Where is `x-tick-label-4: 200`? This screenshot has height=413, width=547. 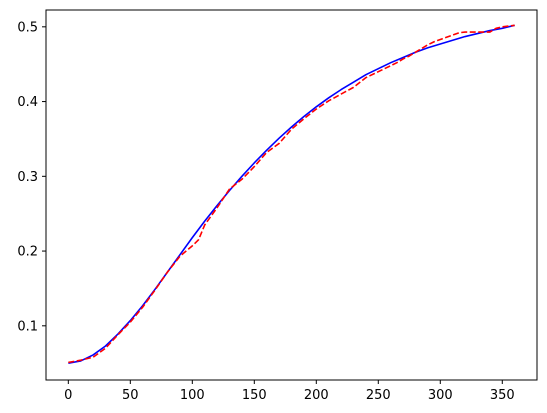 x-tick-label-4: 200 is located at coordinates (316, 395).